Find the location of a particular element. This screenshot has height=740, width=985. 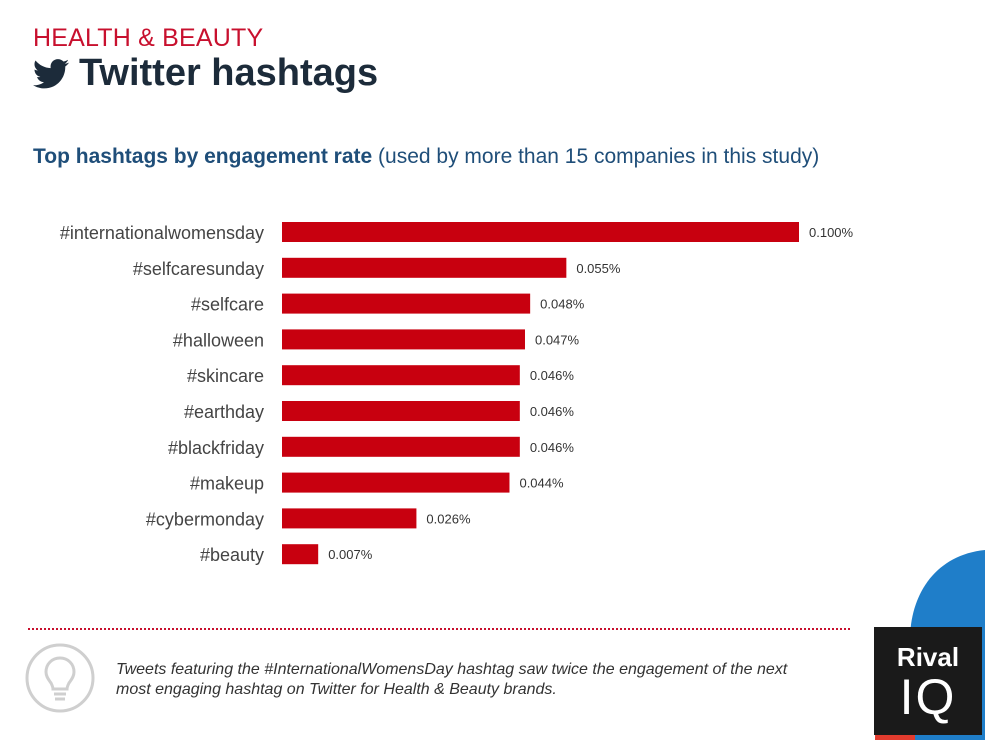

category-label: #selfcare is located at coordinates (227, 305).